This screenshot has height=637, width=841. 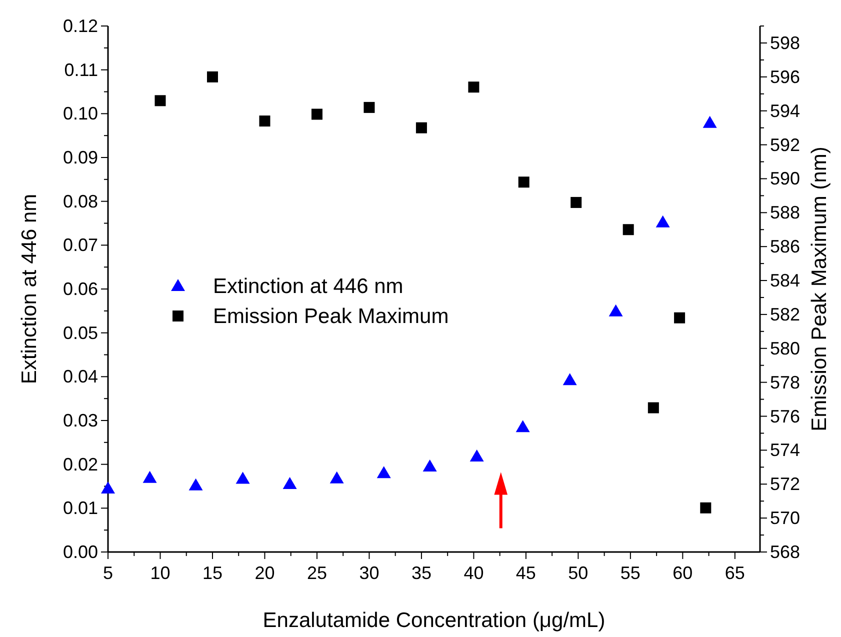 I want to click on y2-tick-label: 574, so click(x=785, y=450).